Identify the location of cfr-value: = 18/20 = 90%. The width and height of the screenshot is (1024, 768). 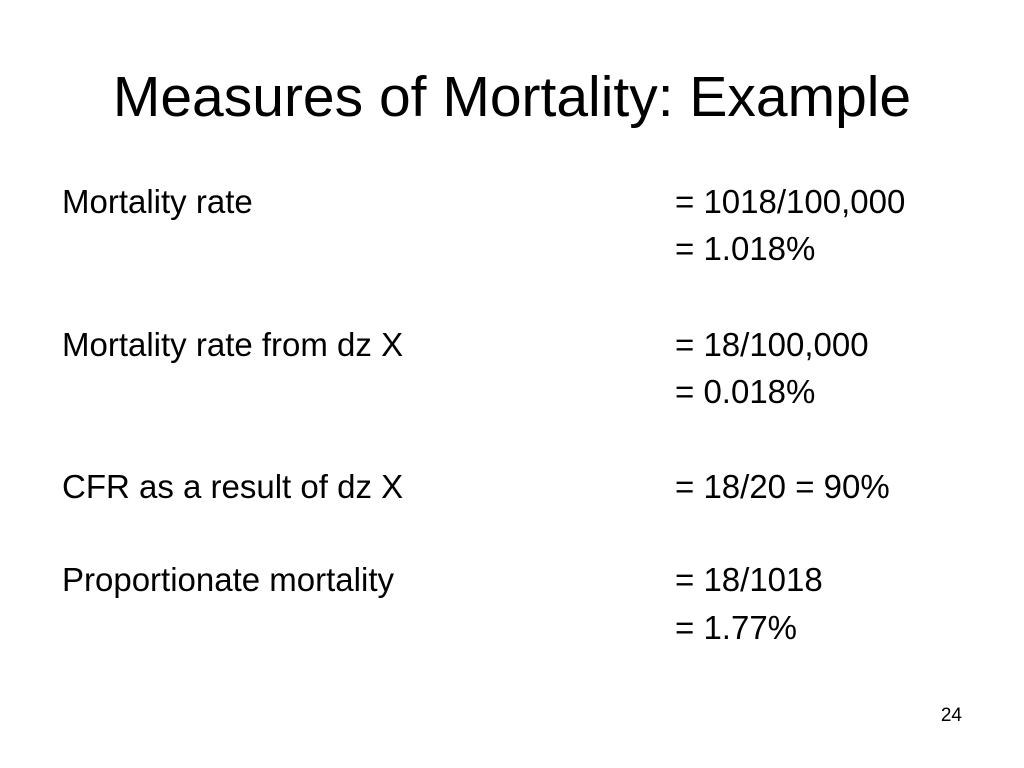
(782, 486).